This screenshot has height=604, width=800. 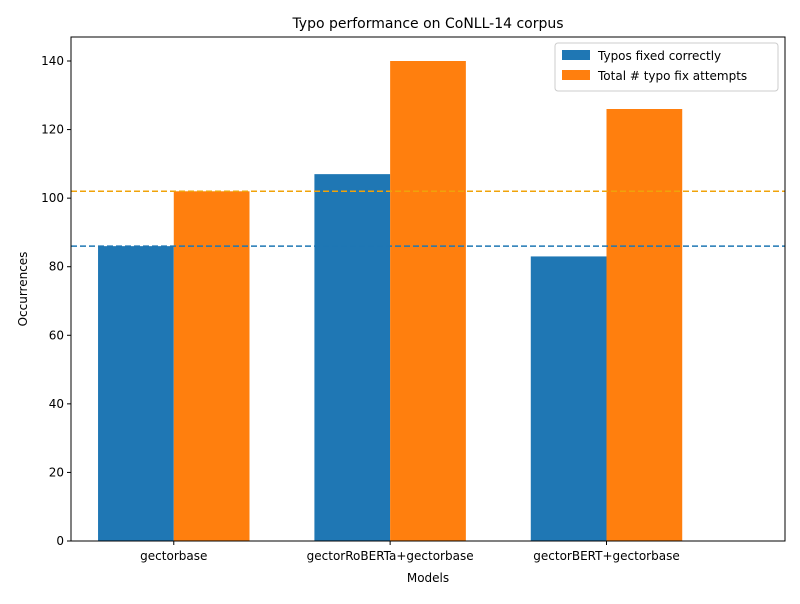 What do you see at coordinates (52, 61) in the screenshot?
I see `y-tick-label-7: 140` at bounding box center [52, 61].